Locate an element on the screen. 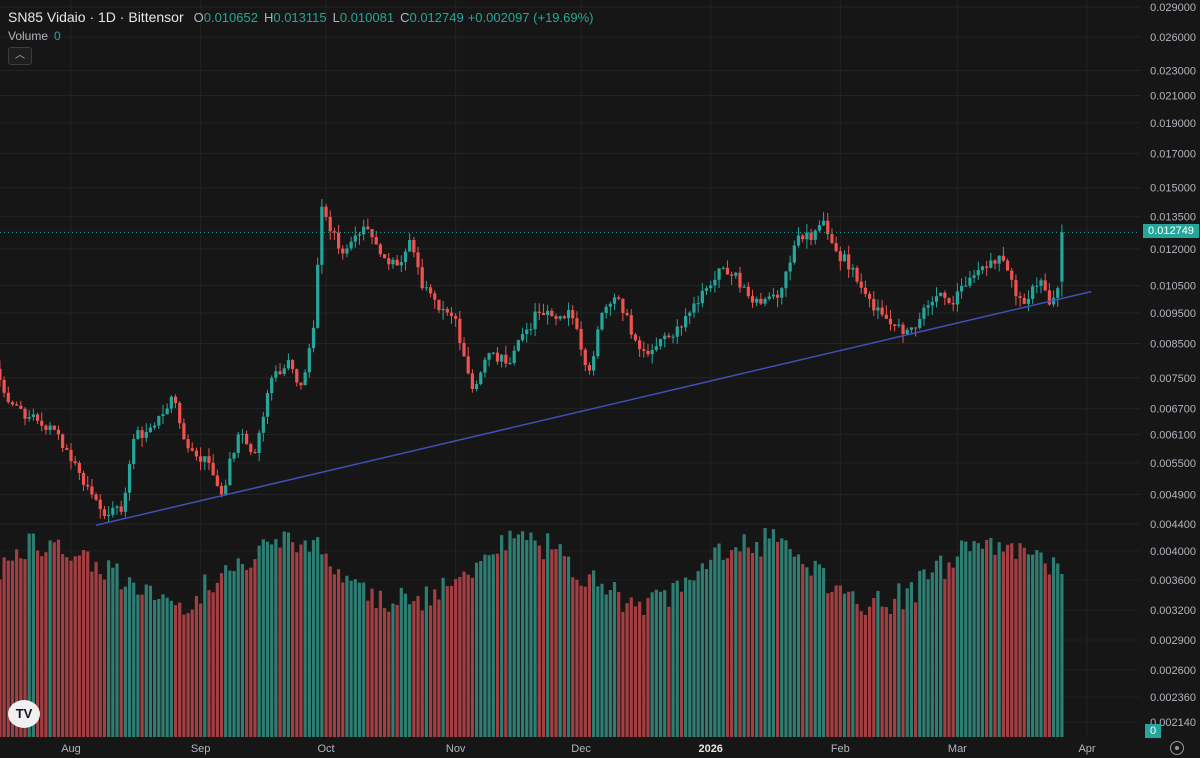 The width and height of the screenshot is (1200, 758). tradingview-logo: TV is located at coordinates (24, 714).